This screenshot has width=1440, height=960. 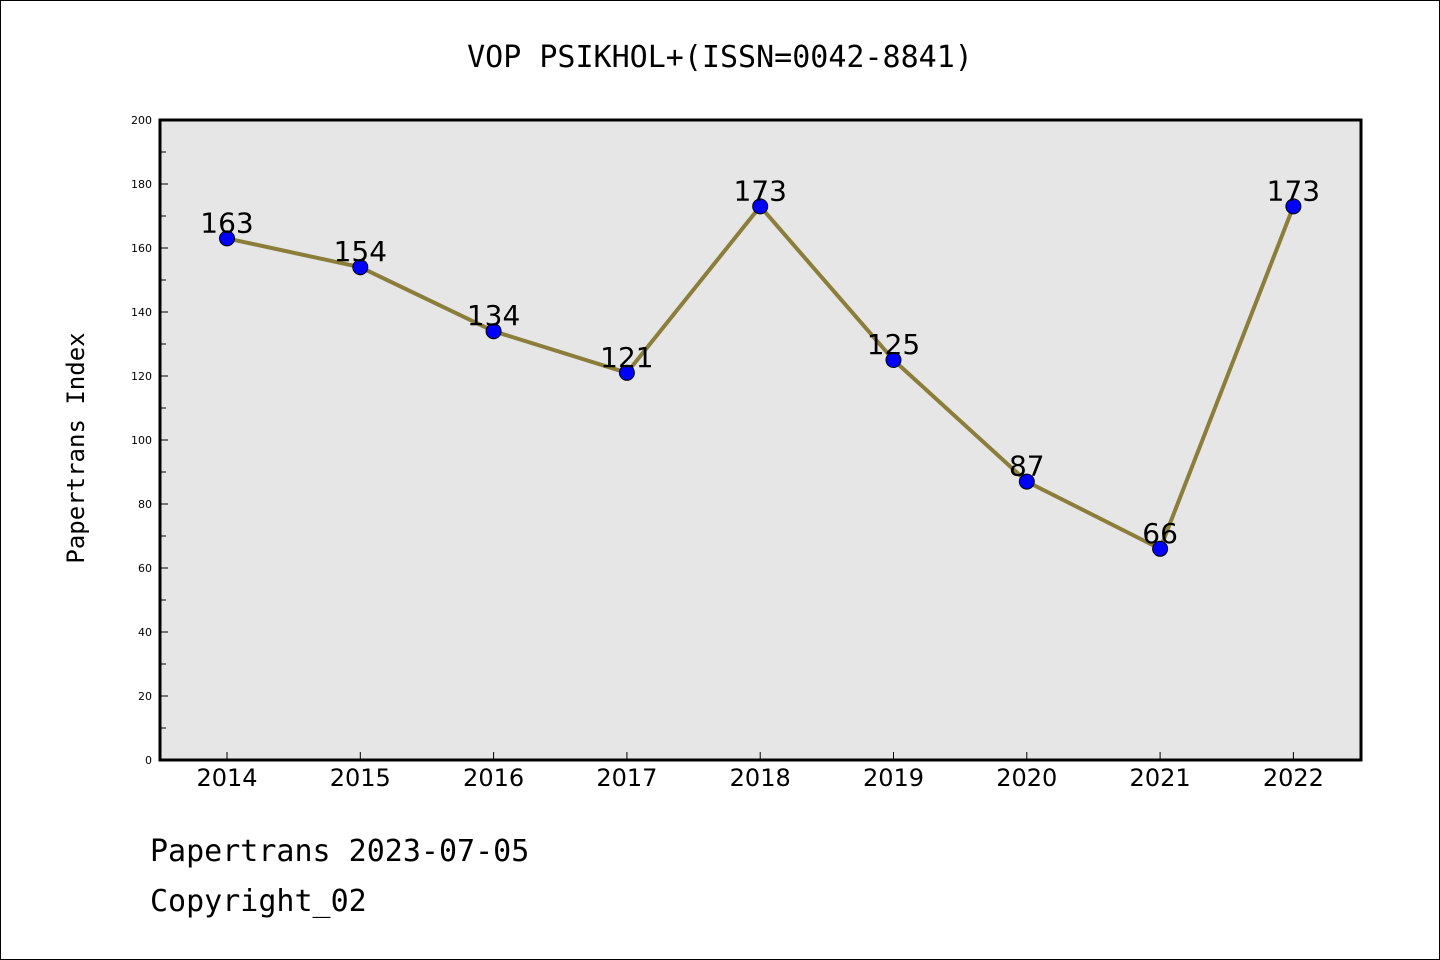 I want to click on x-tick-label: 2021, so click(x=1160, y=778).